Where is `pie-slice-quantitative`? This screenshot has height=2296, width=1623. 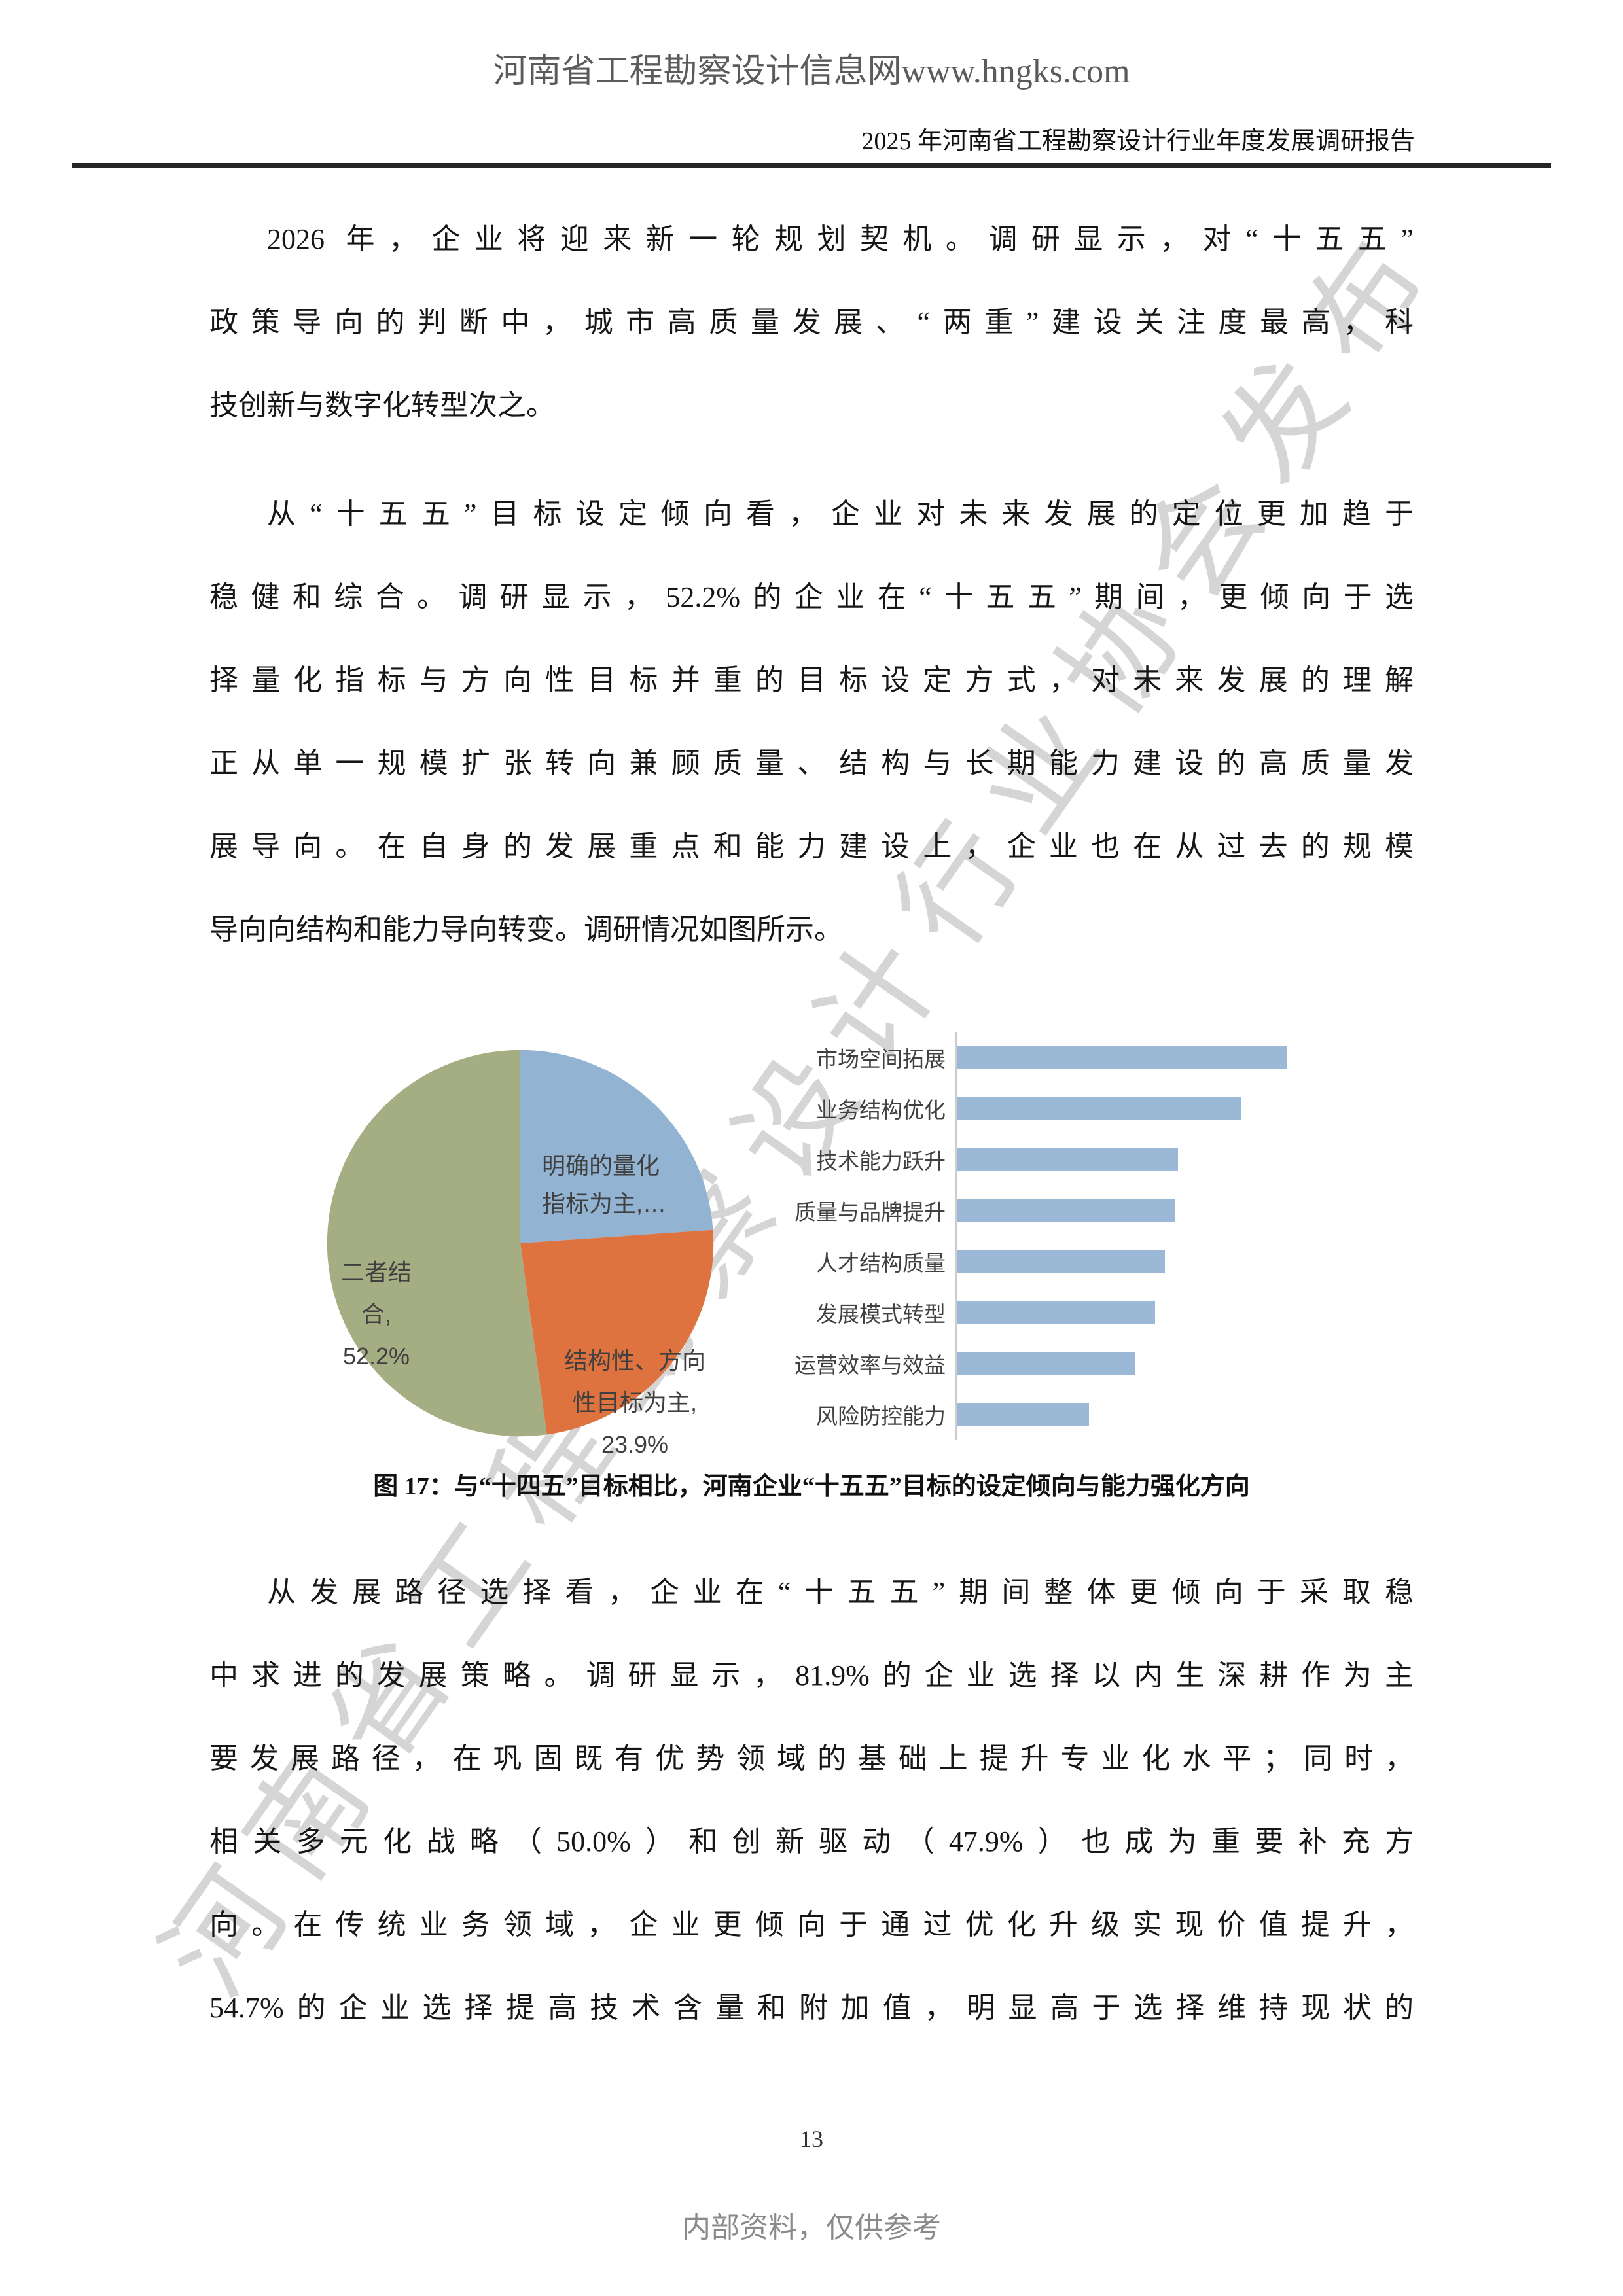
pie-slice-quantitative is located at coordinates (616, 1146).